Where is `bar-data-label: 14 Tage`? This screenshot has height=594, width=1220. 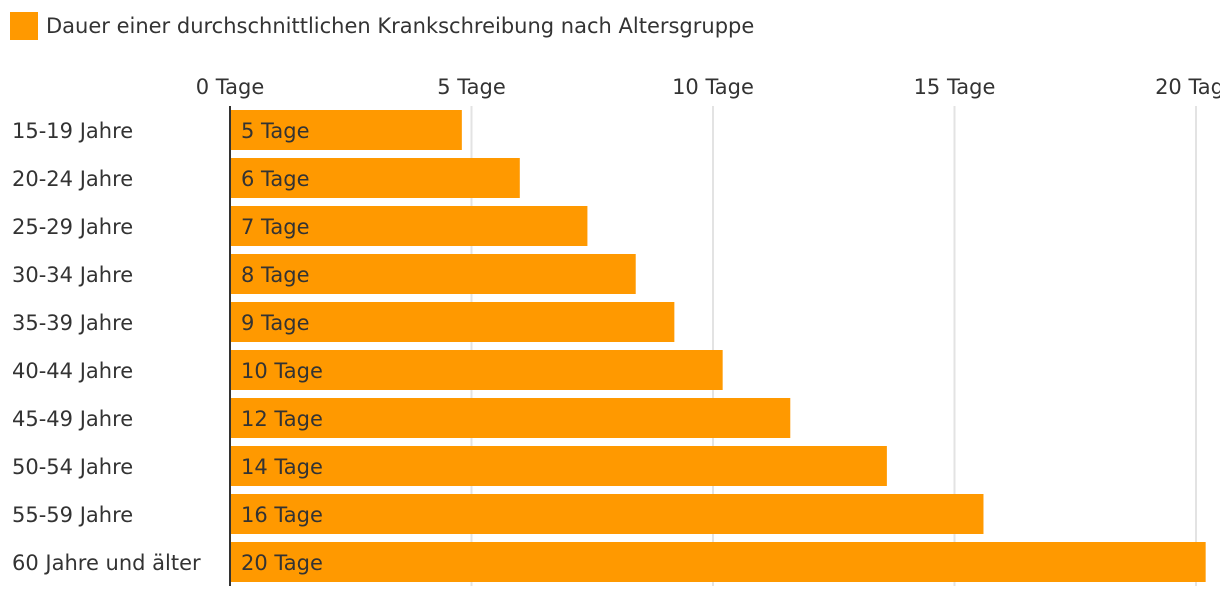 bar-data-label: 14 Tage is located at coordinates (282, 467).